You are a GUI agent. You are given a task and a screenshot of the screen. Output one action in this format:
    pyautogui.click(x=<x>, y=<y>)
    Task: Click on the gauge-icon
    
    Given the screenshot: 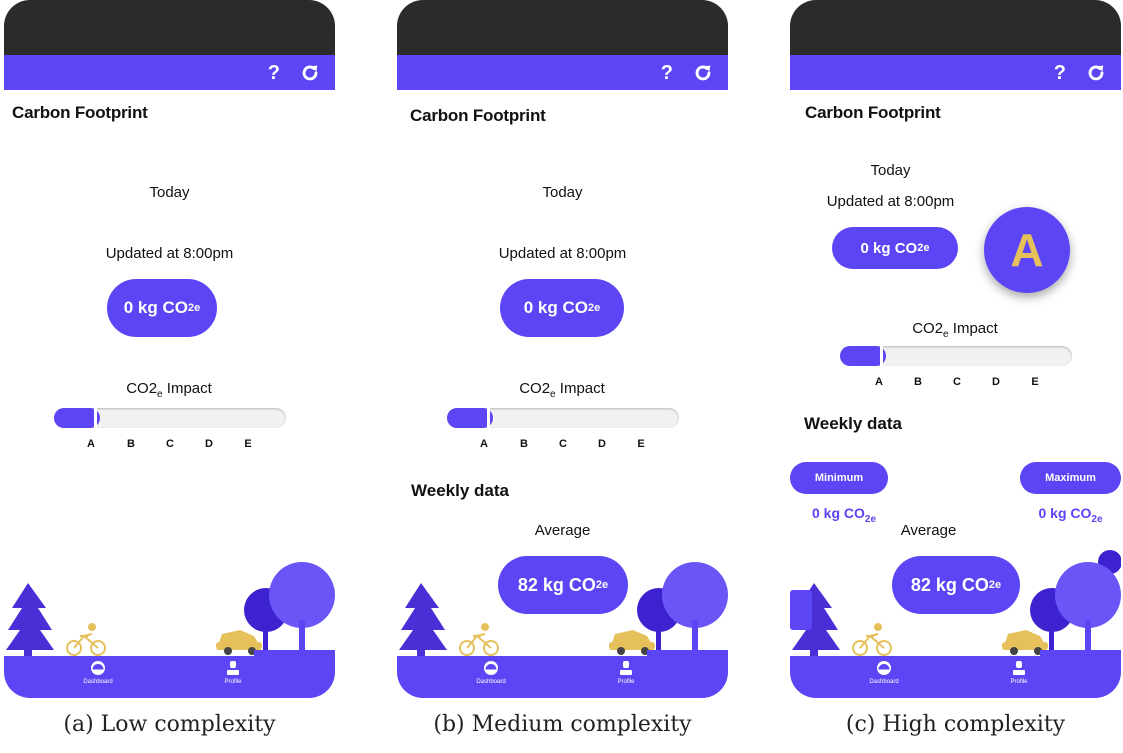 What is the action you would take?
    pyautogui.click(x=98, y=668)
    